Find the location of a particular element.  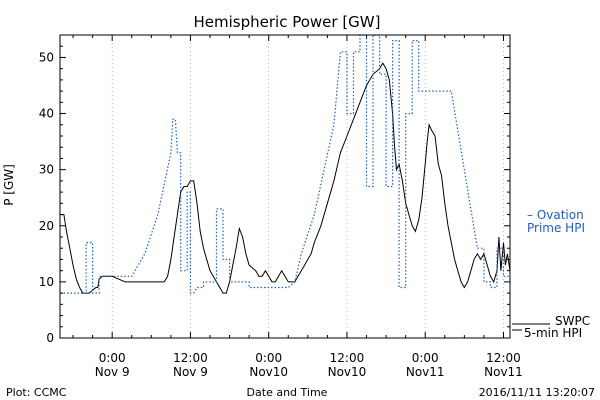

legend-ovation-line2: Prime HPI is located at coordinates (556, 228).